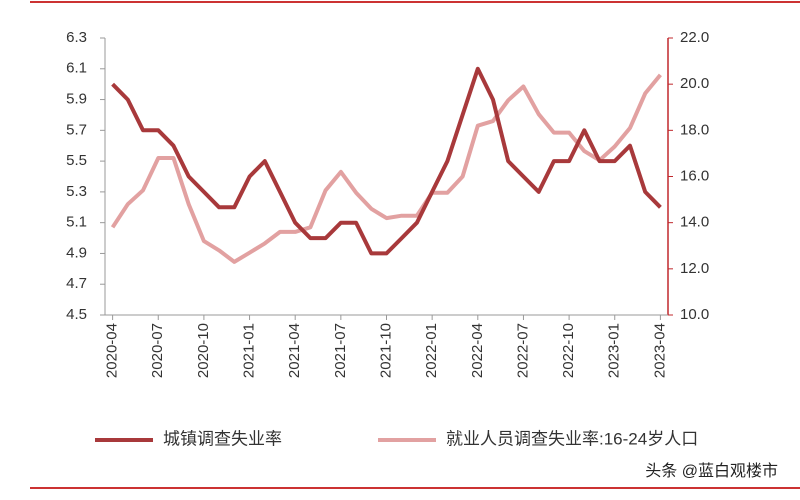 Image resolution: width=800 pixels, height=500 pixels. Describe the element at coordinates (76, 99) in the screenshot. I see `y-tick-label: 5.9` at that location.